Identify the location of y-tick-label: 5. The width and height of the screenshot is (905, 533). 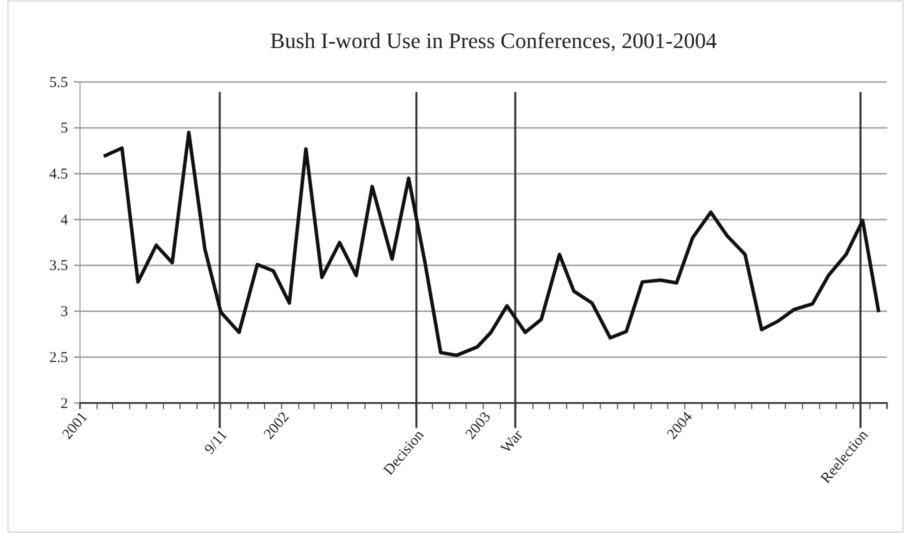
(64, 128).